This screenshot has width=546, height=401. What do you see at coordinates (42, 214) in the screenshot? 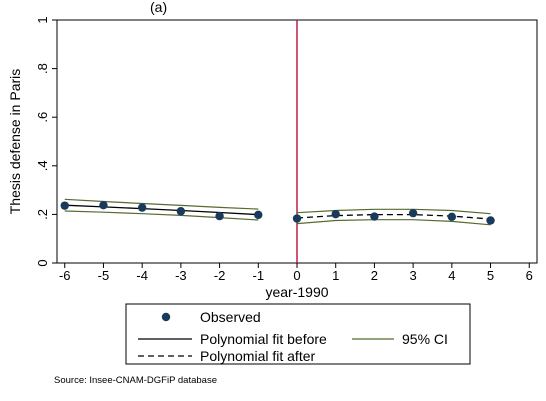
I see `y-tick-label: .2` at bounding box center [42, 214].